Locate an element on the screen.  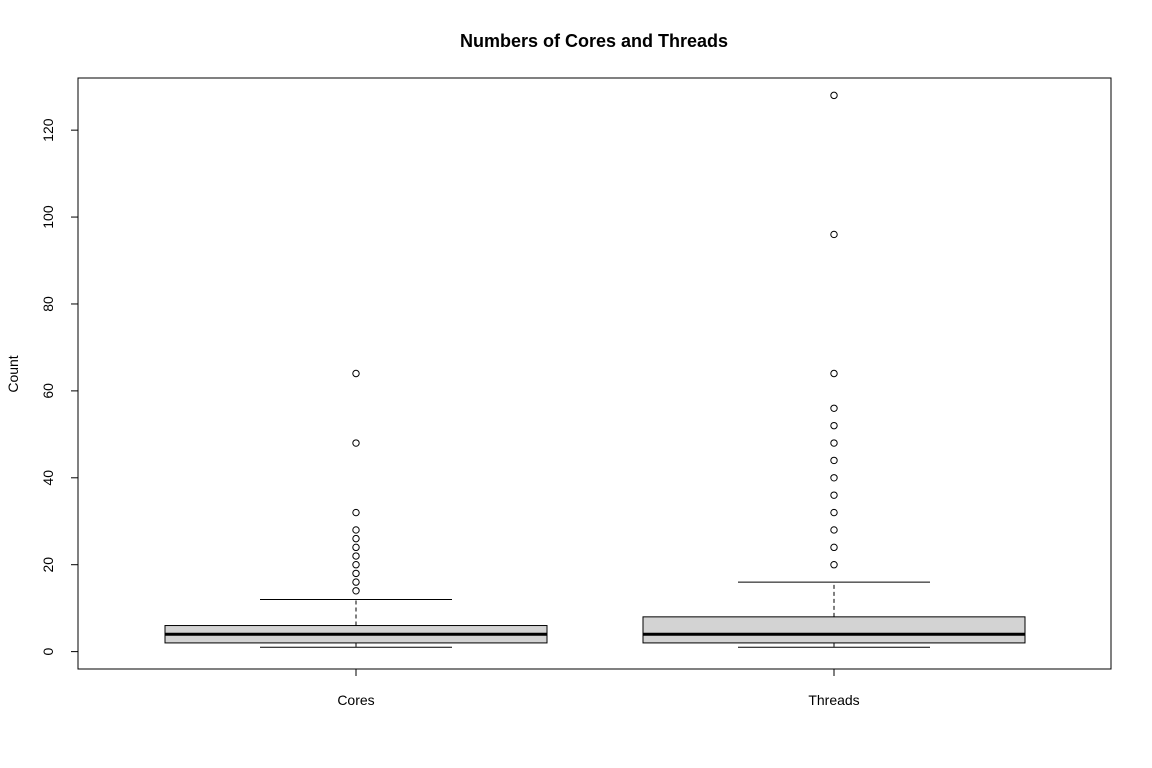
x-axis: Cores Threads is located at coordinates (598, 688).